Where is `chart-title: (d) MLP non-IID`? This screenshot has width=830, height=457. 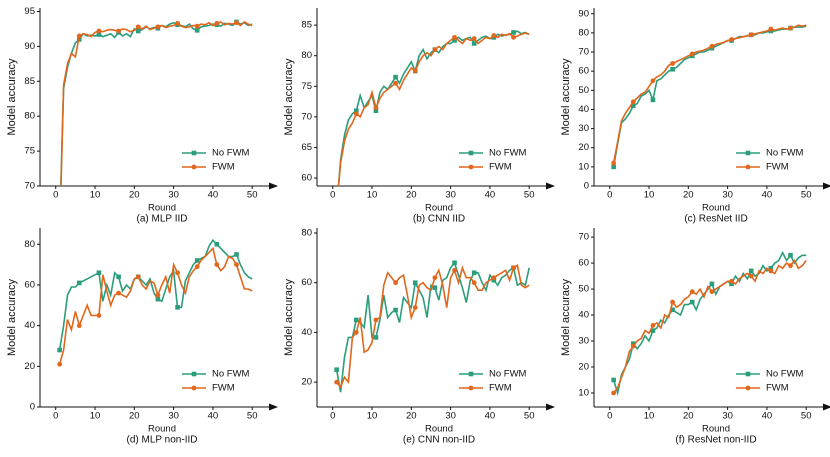
chart-title: (d) MLP non-IID is located at coordinates (162, 440).